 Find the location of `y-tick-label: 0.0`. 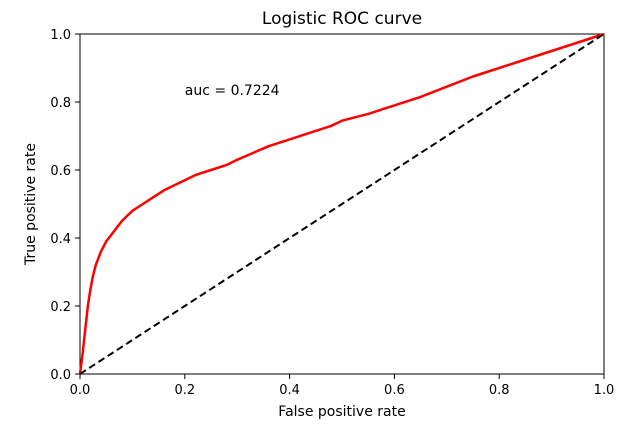

y-tick-label: 0.0 is located at coordinates (60, 375).